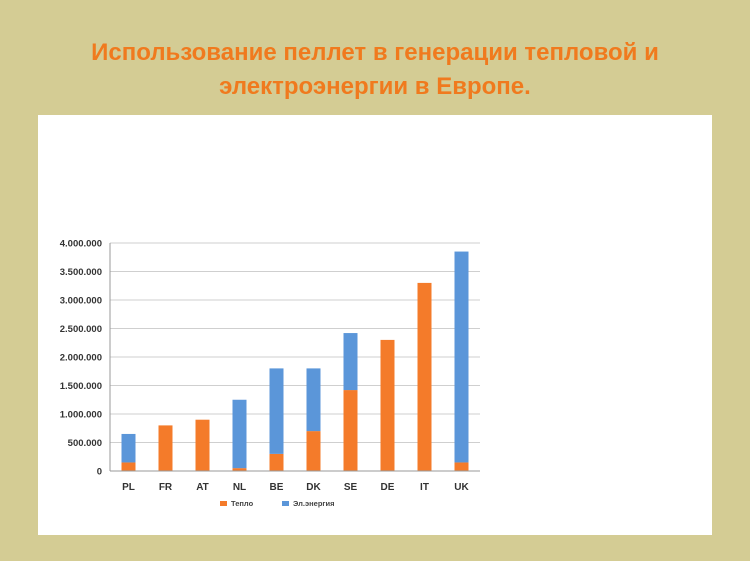 This screenshot has width=750, height=561. Describe the element at coordinates (81, 244) in the screenshot. I see `y-tick-label: 4.000.000` at that location.